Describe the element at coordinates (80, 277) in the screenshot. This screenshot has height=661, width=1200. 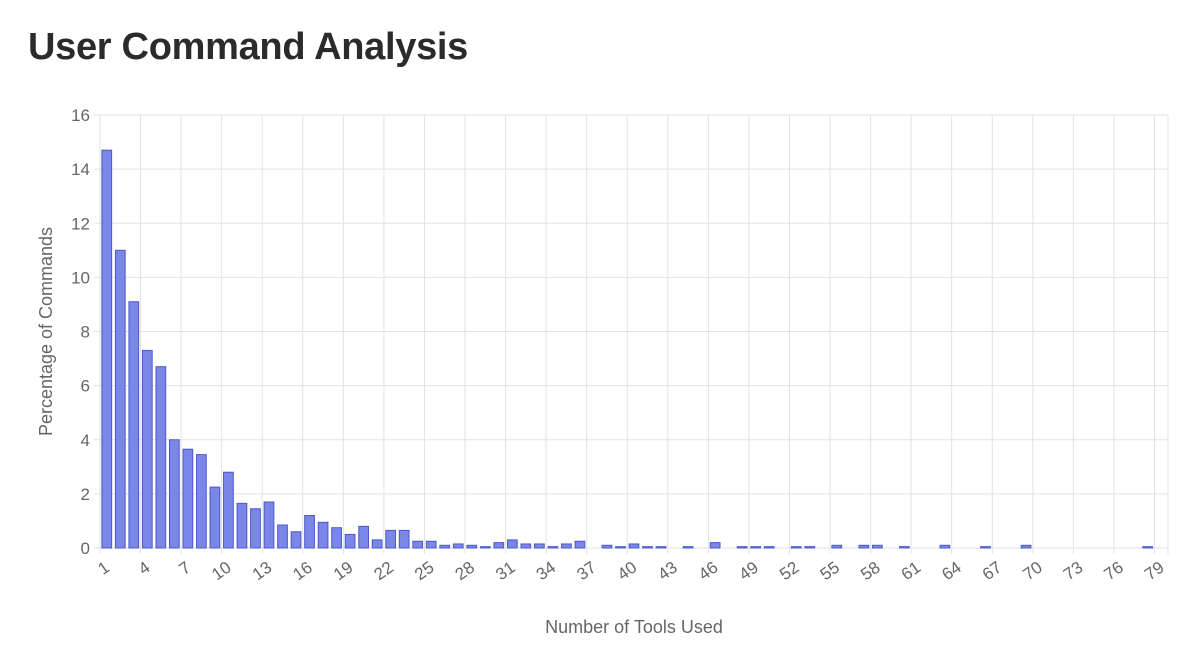
I see `y-tick-label: 10` at that location.